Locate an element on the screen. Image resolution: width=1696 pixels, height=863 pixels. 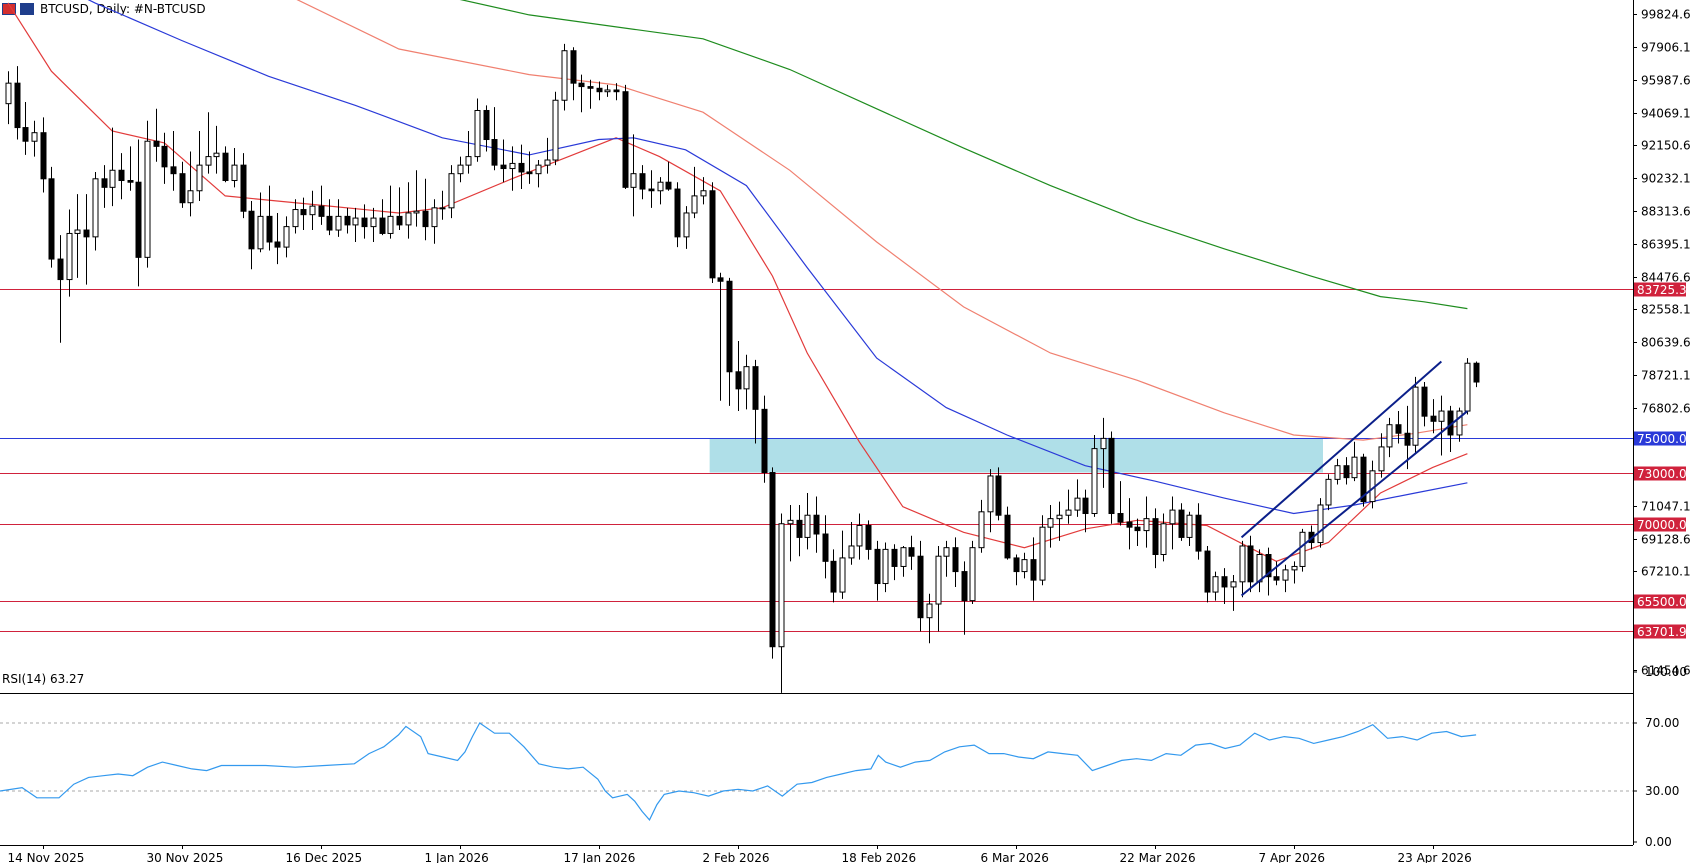
channel-line-upper is located at coordinates (1341, 449).